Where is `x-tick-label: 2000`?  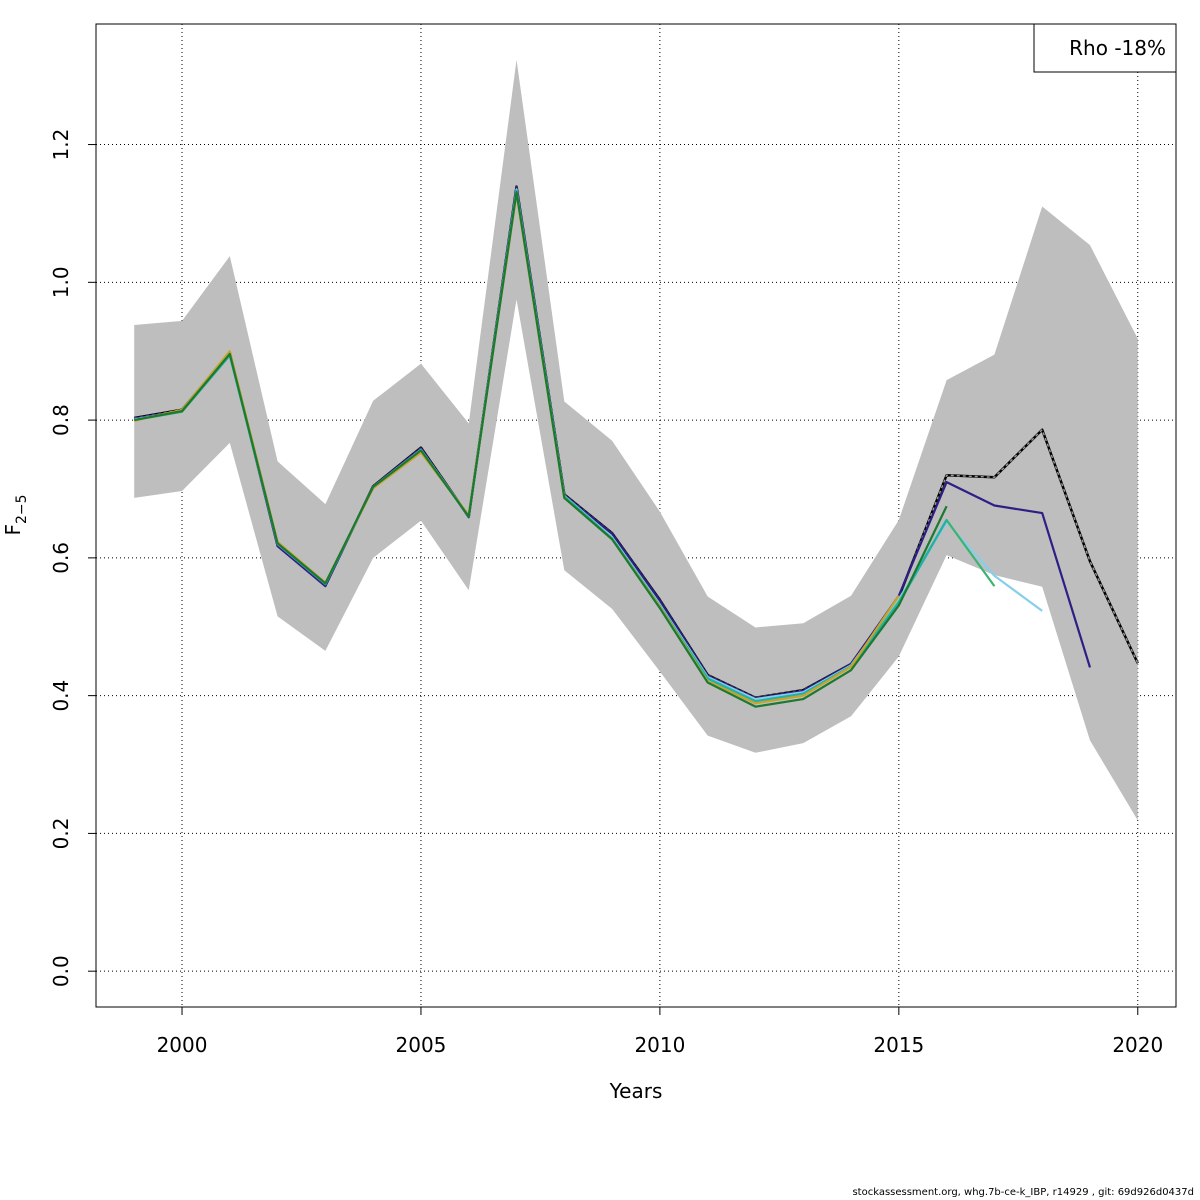
x-tick-label: 2000 is located at coordinates (182, 1045).